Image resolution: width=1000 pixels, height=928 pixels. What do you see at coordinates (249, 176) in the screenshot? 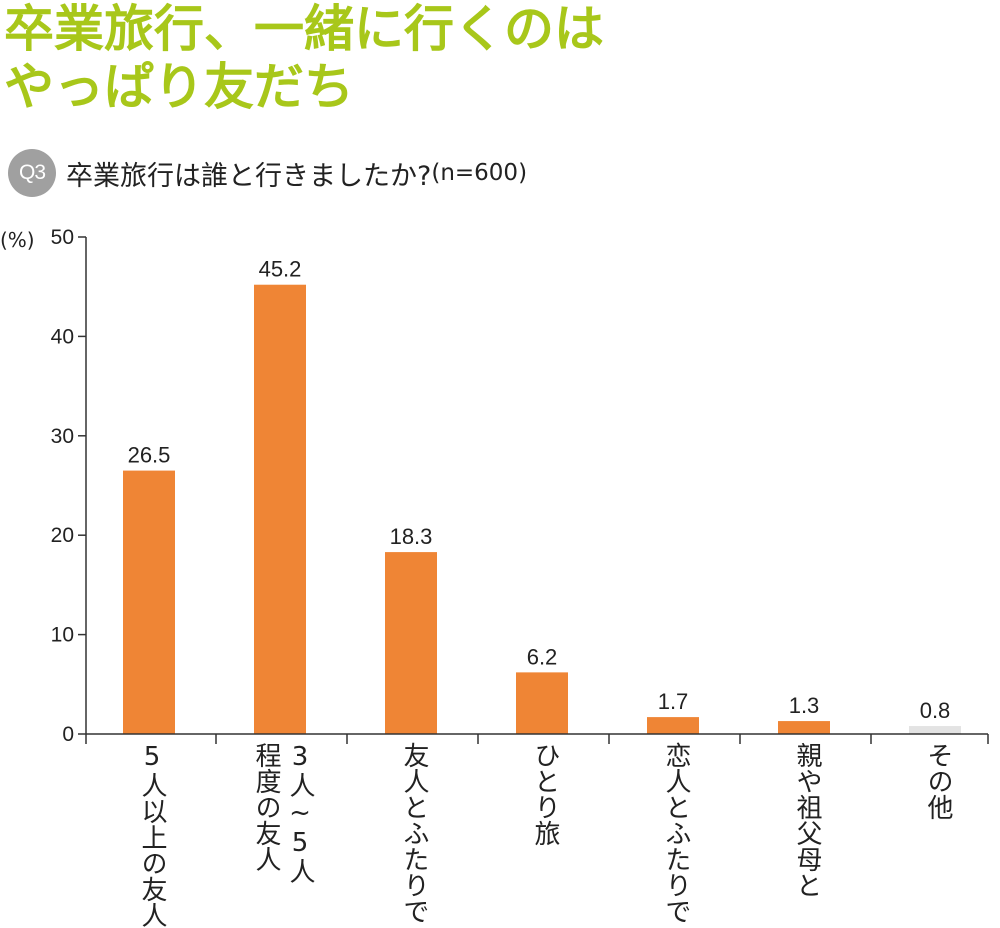
I see `question-text: 卒業旅行は誰と行きましたか?` at bounding box center [249, 176].